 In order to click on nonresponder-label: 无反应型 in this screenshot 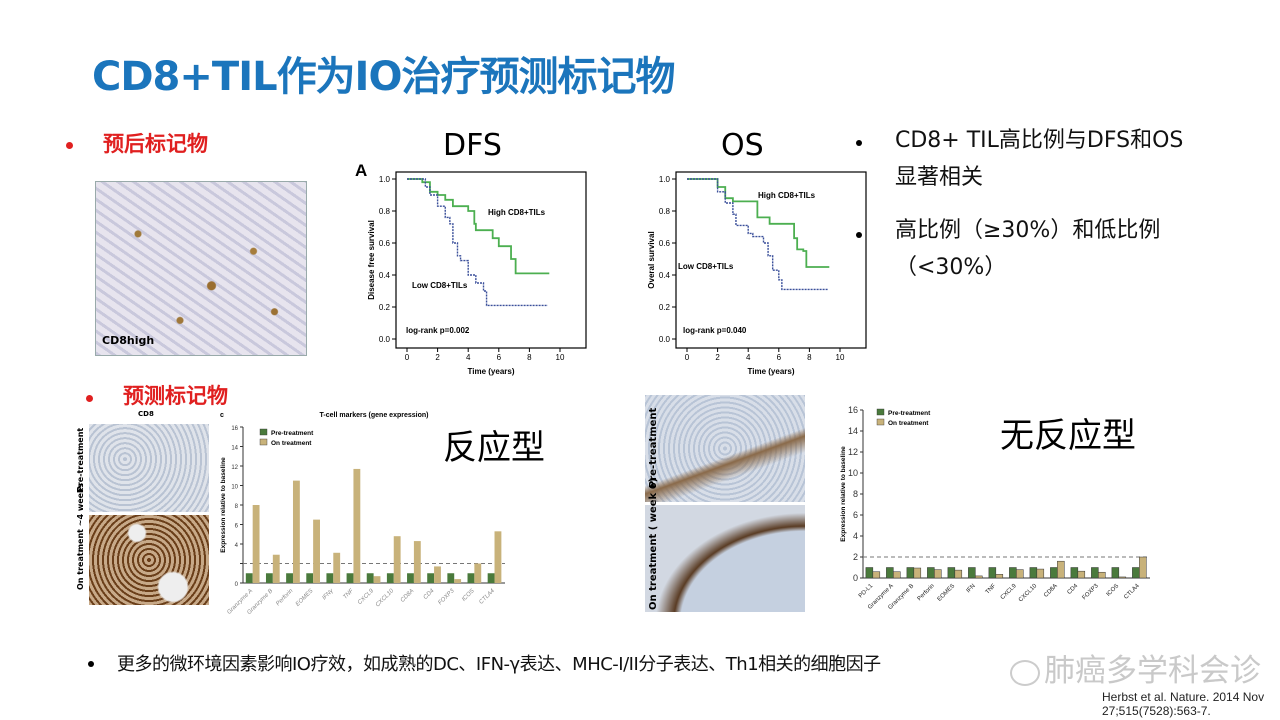, I will do `click(1068, 436)`.